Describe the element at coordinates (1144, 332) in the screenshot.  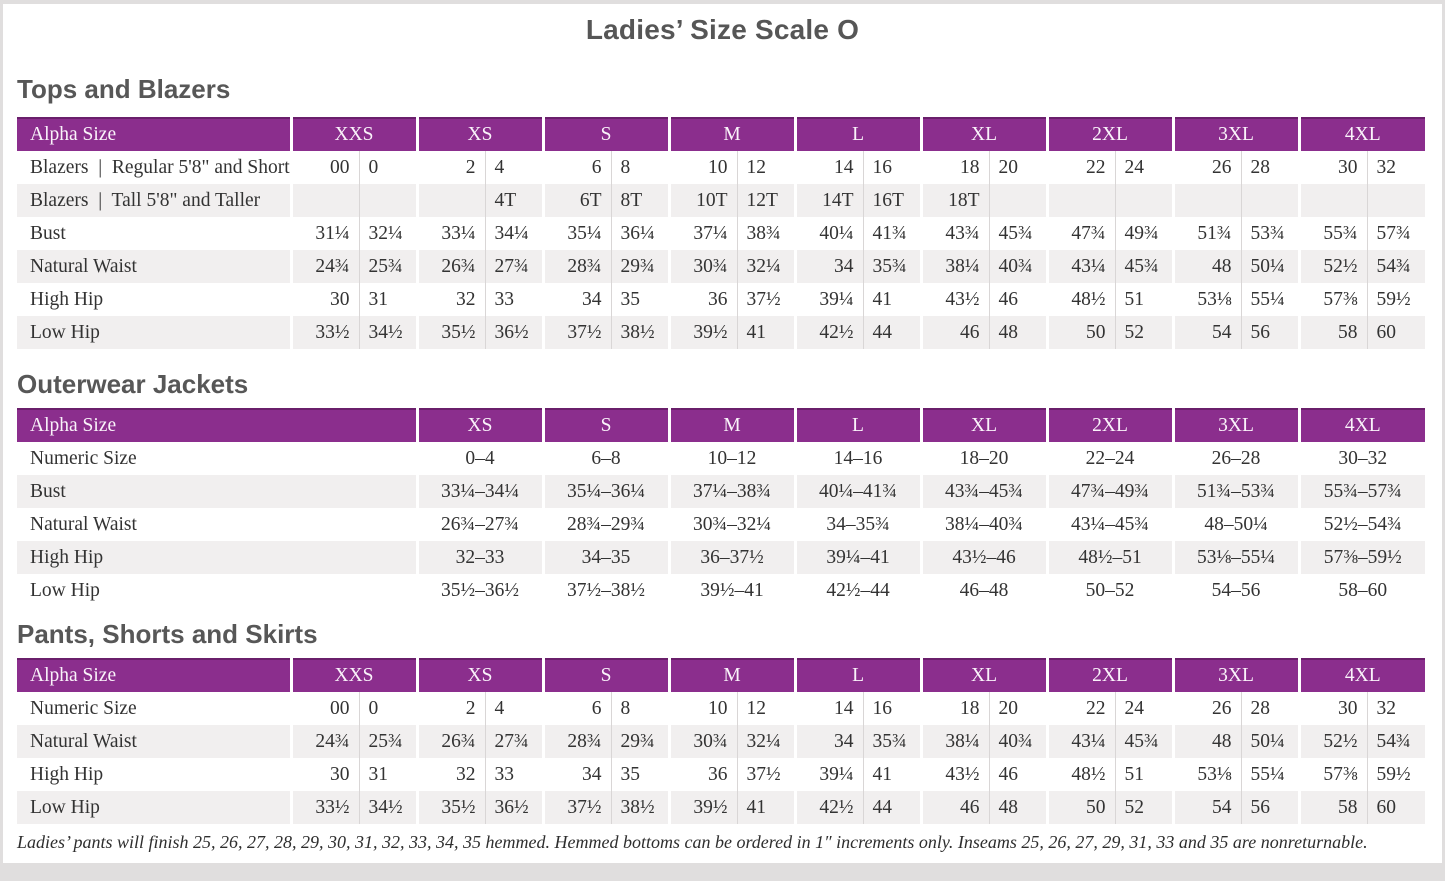
I see `table-cell: 52` at that location.